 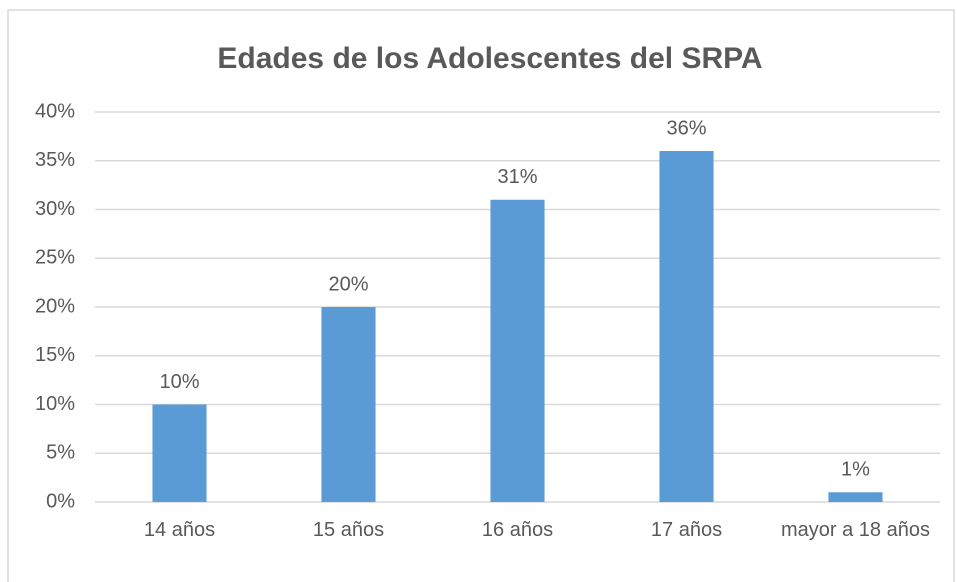 I want to click on chart-title: Edades de los Adolescentes del SRPA, so click(x=489, y=58).